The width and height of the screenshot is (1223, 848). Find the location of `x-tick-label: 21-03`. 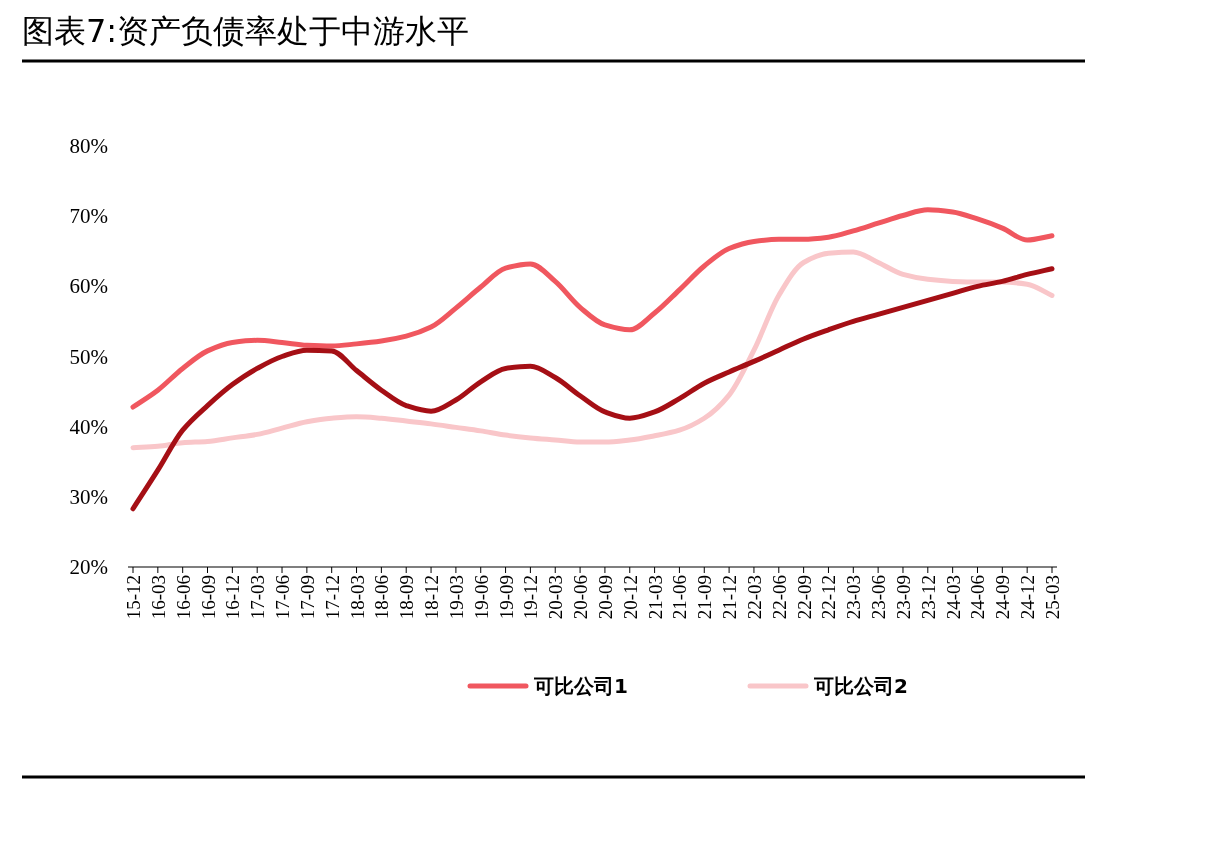

x-tick-label: 21-03 is located at coordinates (655, 597).